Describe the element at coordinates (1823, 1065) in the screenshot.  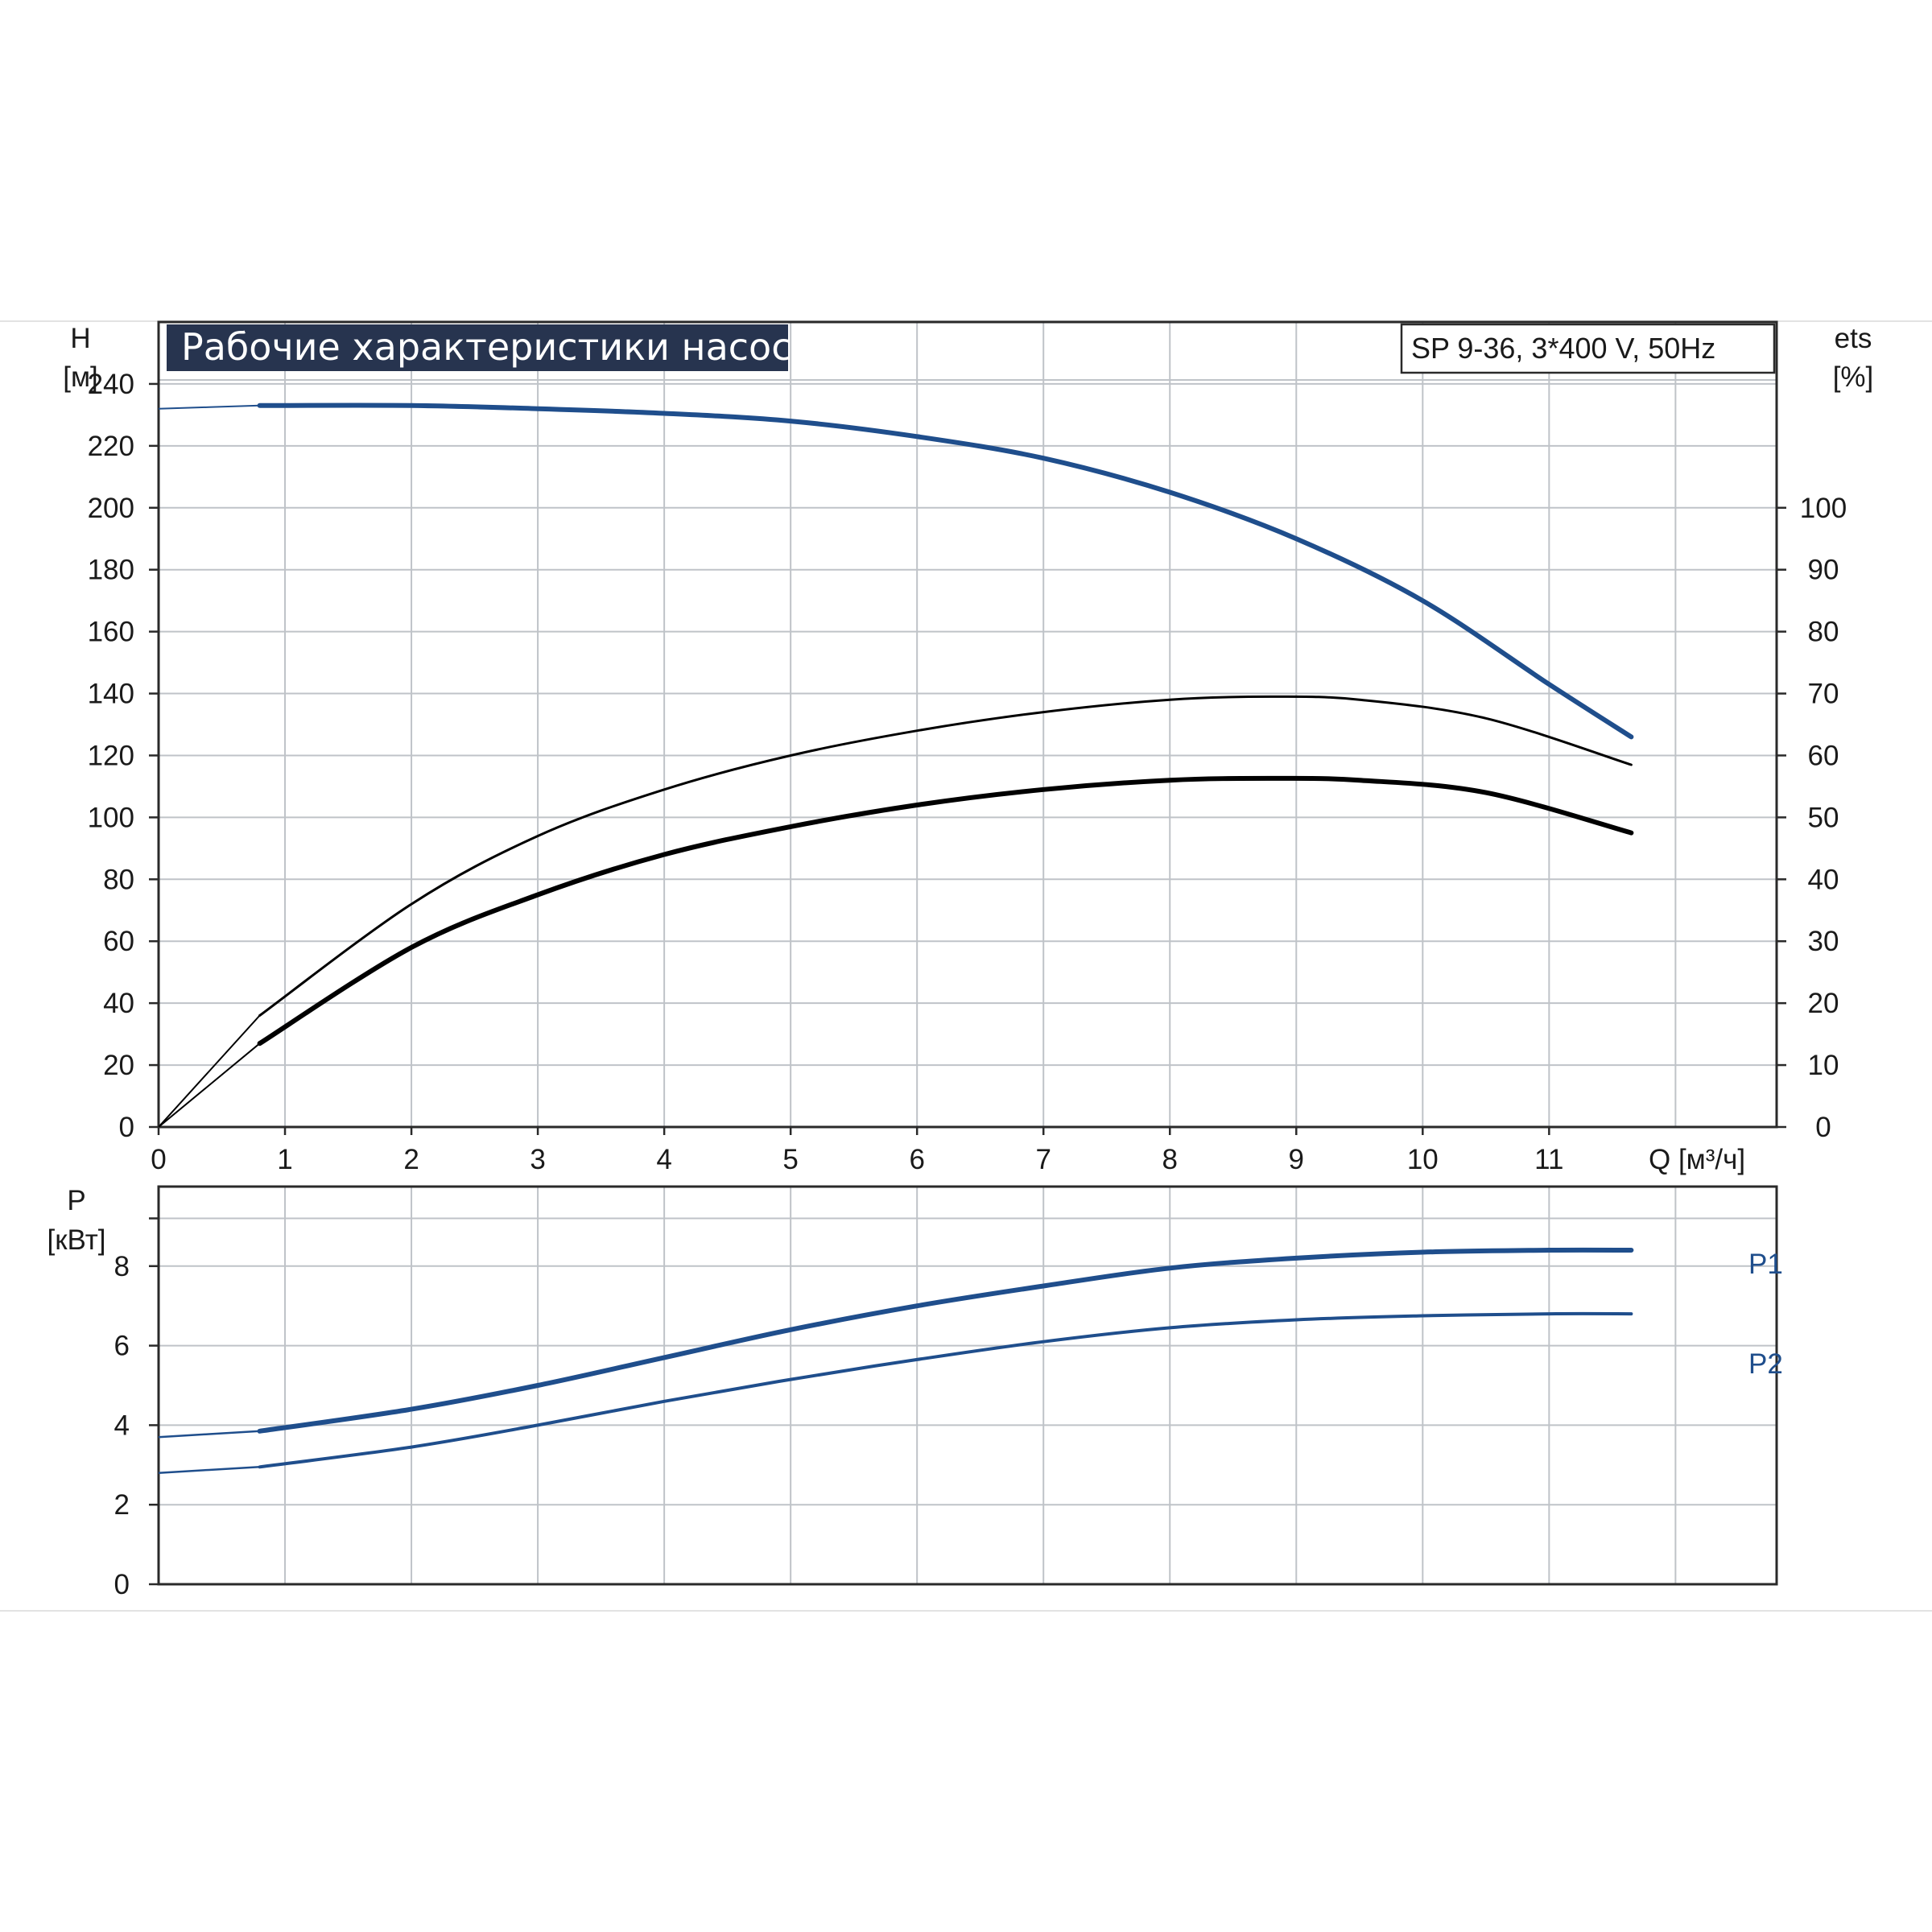
I see `y-right-tick-label: 10` at that location.